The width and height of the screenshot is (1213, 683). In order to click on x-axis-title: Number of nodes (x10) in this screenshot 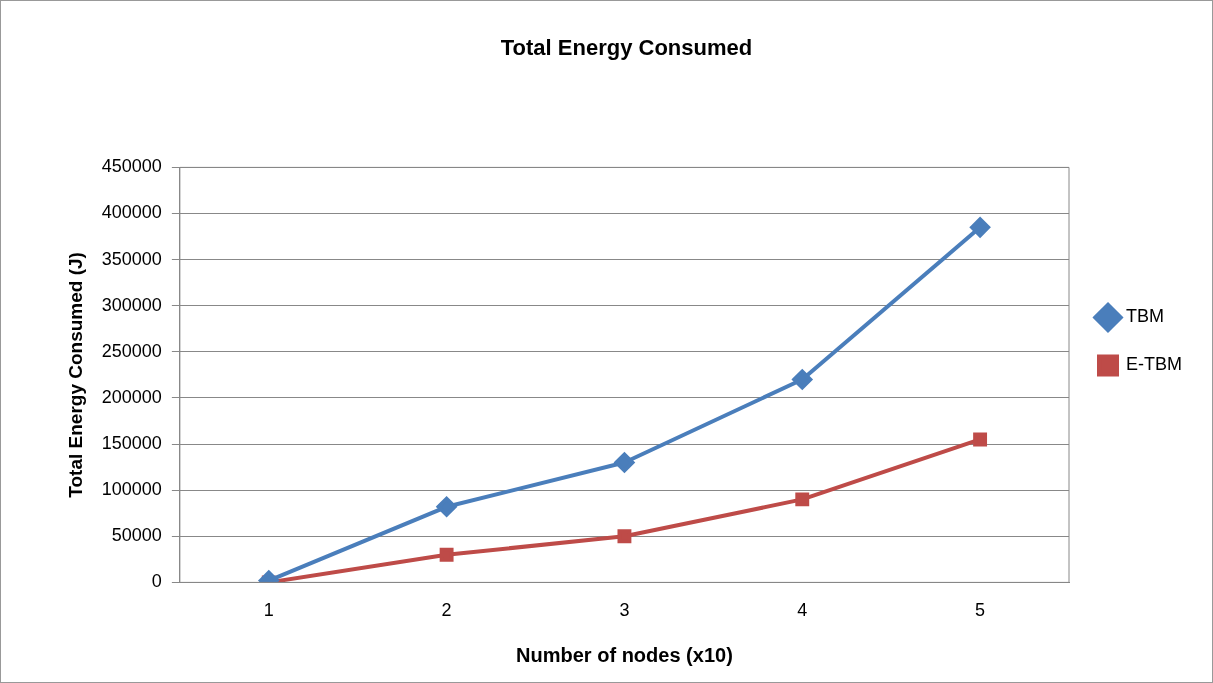, I will do `click(624, 654)`.